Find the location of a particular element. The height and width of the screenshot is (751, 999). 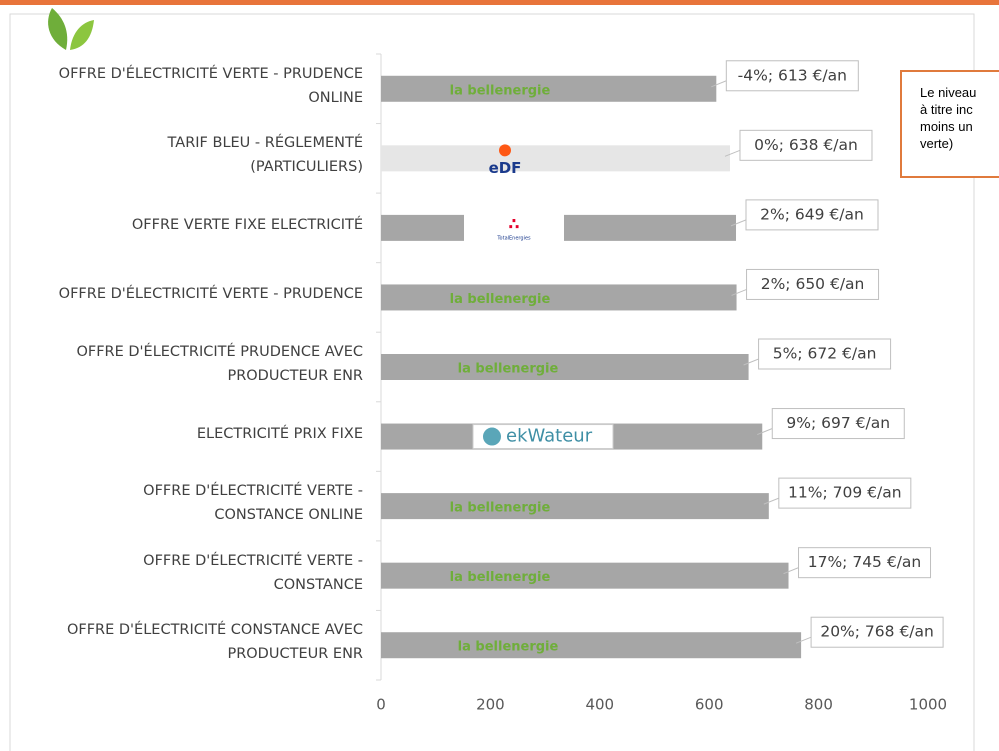

value-label: 5%; 672 €/an is located at coordinates (825, 354).